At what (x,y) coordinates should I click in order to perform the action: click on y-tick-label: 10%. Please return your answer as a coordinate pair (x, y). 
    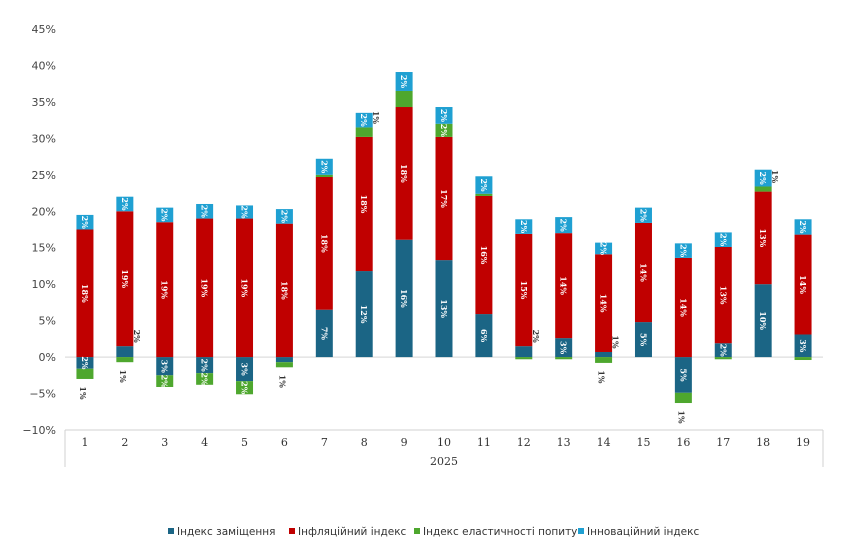
    Looking at the image, I should click on (44, 284).